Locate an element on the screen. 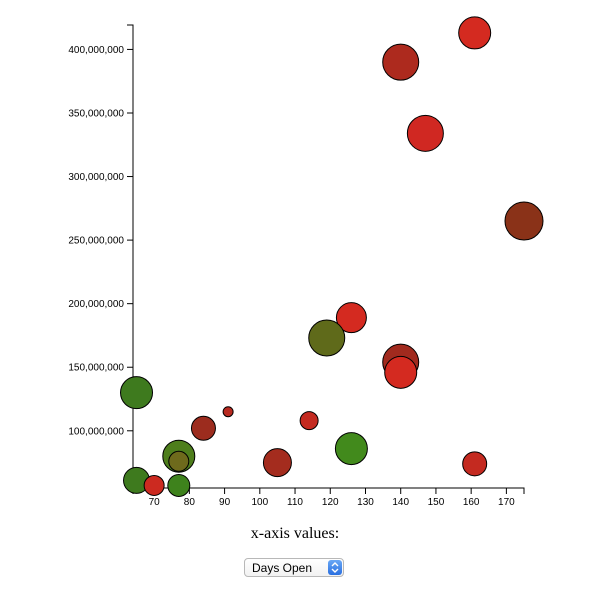  x-axis-select: Days Open is located at coordinates (294, 567).